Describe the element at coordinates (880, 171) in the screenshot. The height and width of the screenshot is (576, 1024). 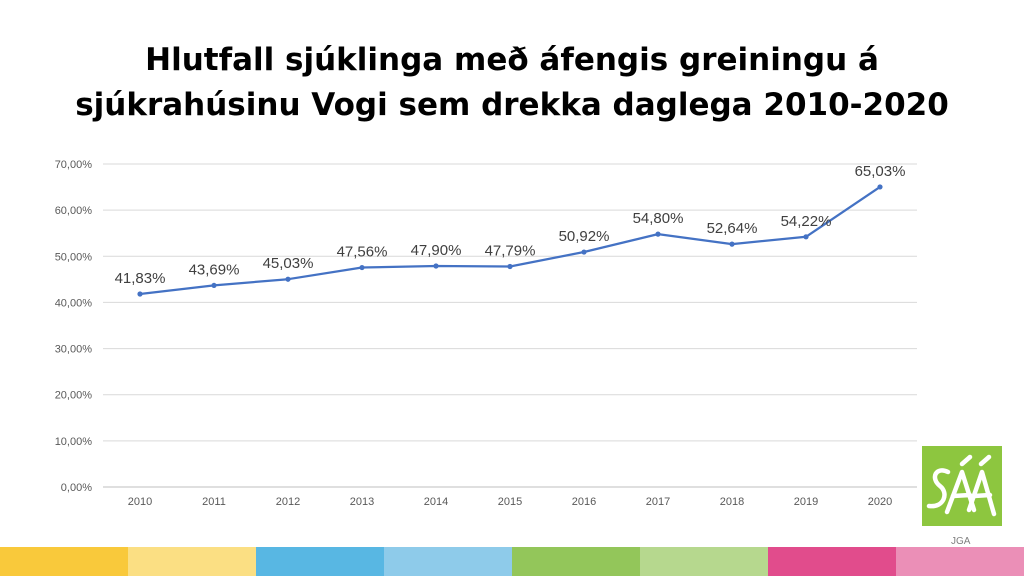
I see `data-label: 65,03%` at that location.